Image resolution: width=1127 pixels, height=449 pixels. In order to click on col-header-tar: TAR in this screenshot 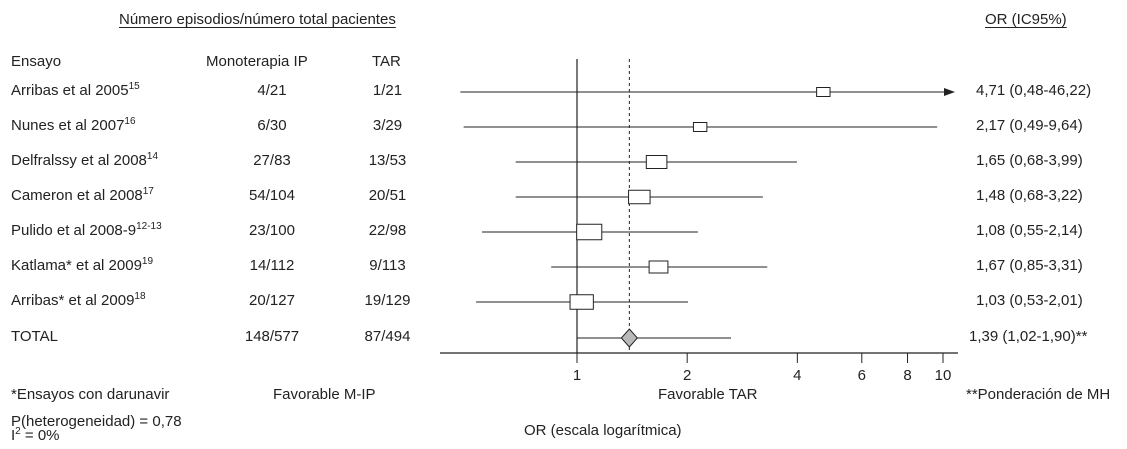, I will do `click(386, 61)`.